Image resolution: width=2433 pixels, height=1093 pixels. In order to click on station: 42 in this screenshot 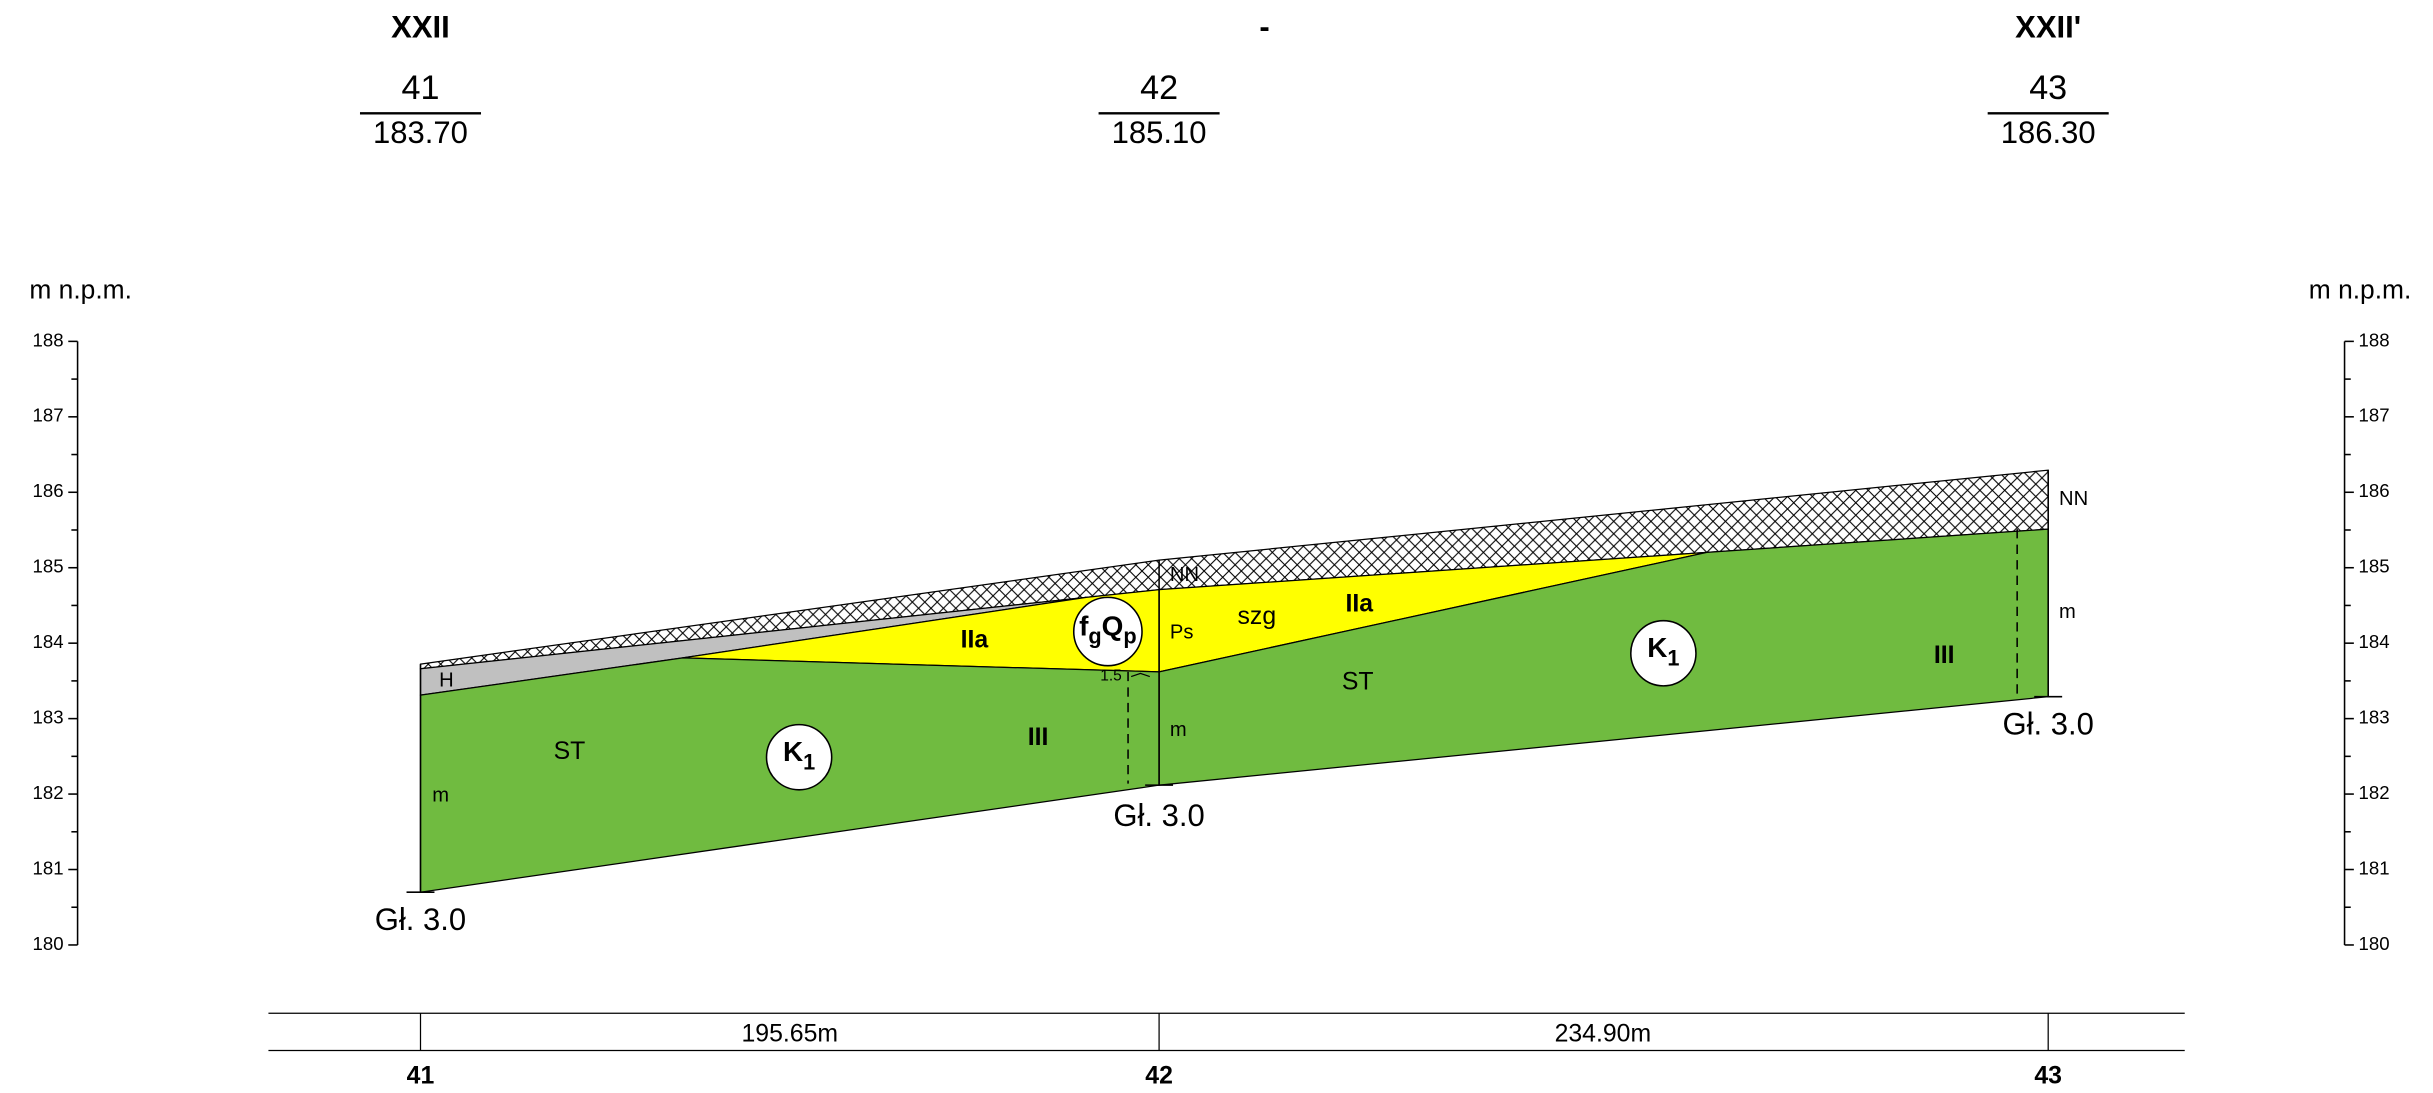, I will do `click(1159, 1075)`.